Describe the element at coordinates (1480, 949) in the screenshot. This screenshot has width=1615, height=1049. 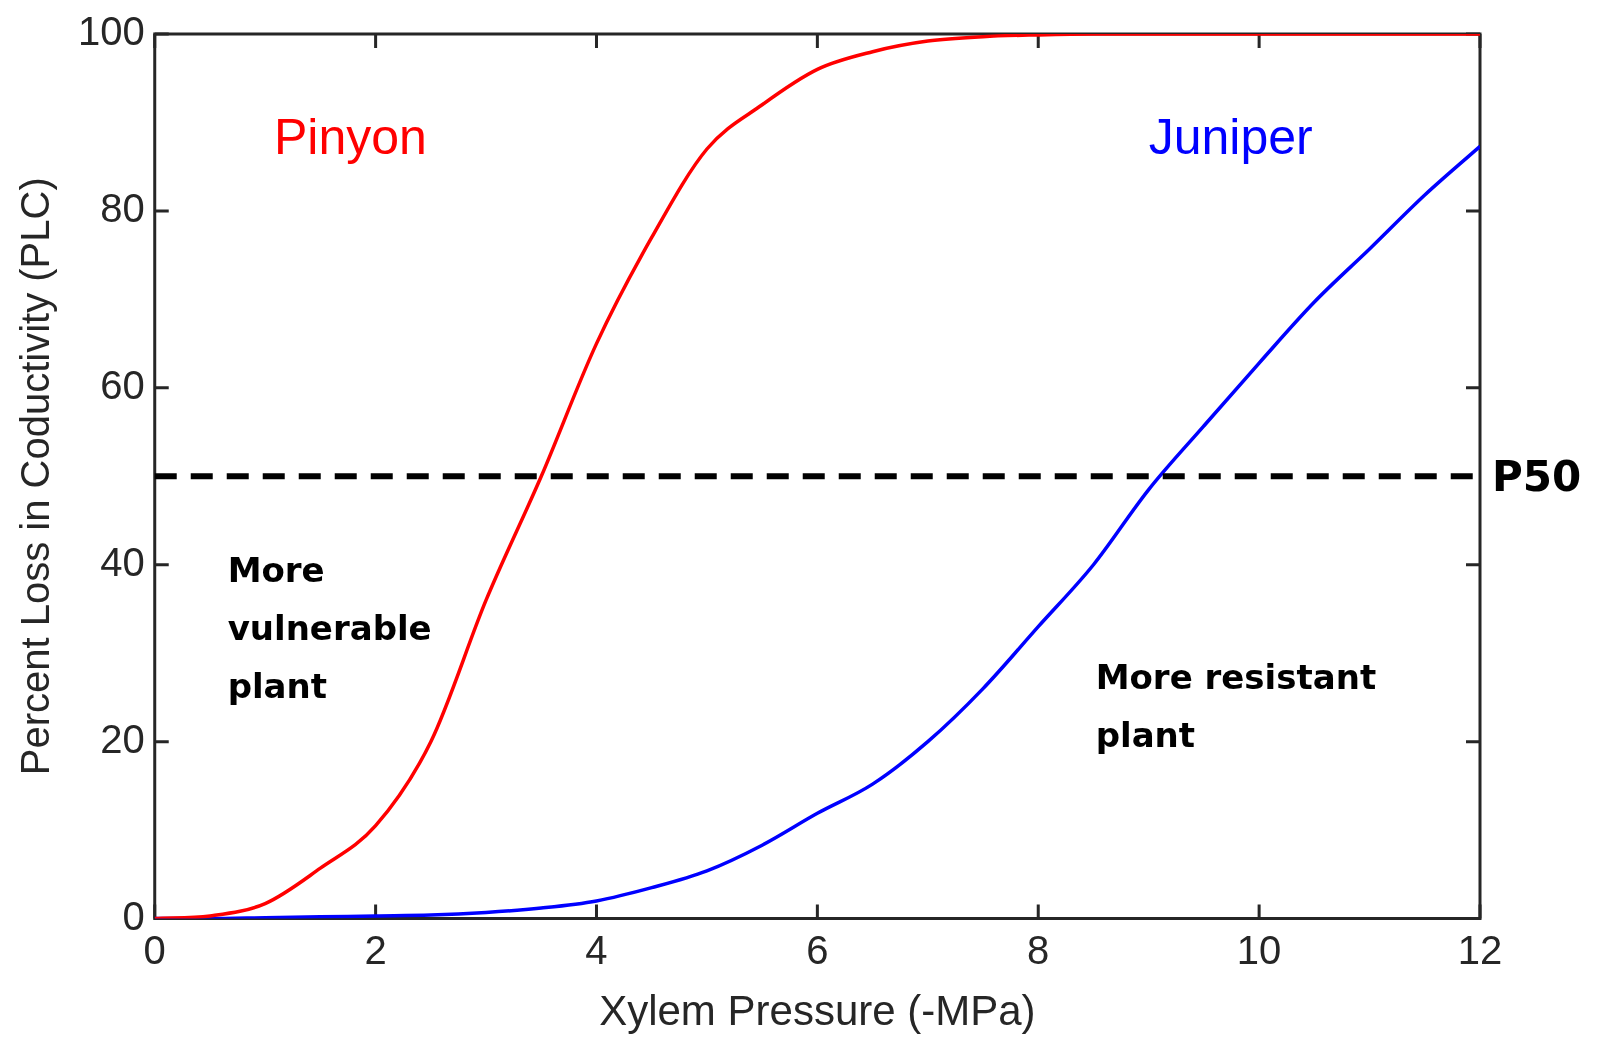
I see `x-tick-label: 12` at that location.